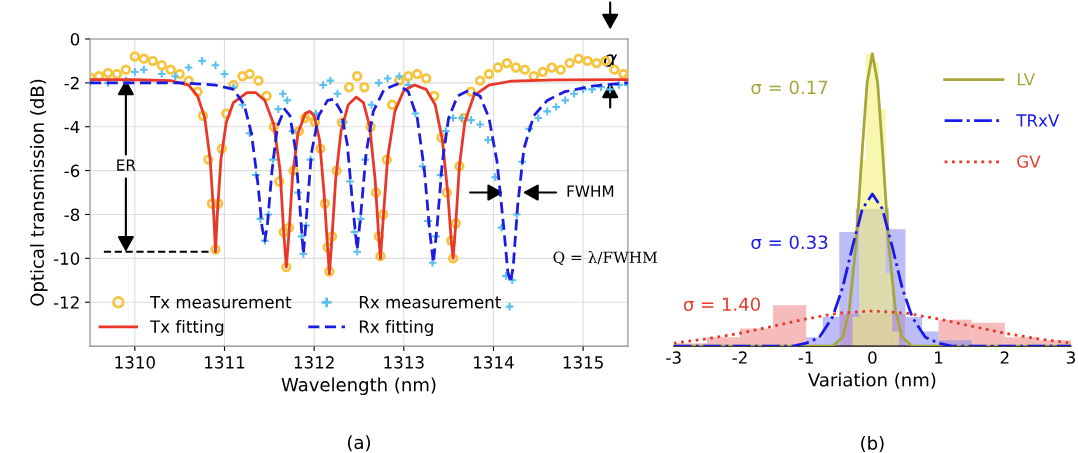 The width and height of the screenshot is (1078, 453). Describe the element at coordinates (404, 362) in the screenshot. I see `x-tick-label: 1313` at that location.